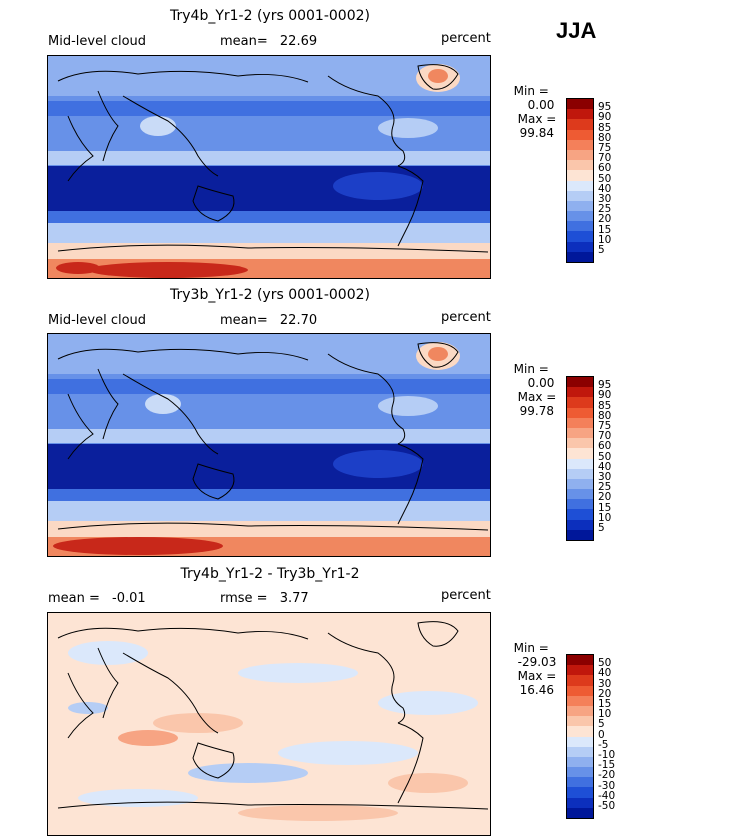 This screenshot has height=839, width=732. Describe the element at coordinates (97, 598) in the screenshot. I see `panel-3-mean-label: mean = -0.01` at that location.